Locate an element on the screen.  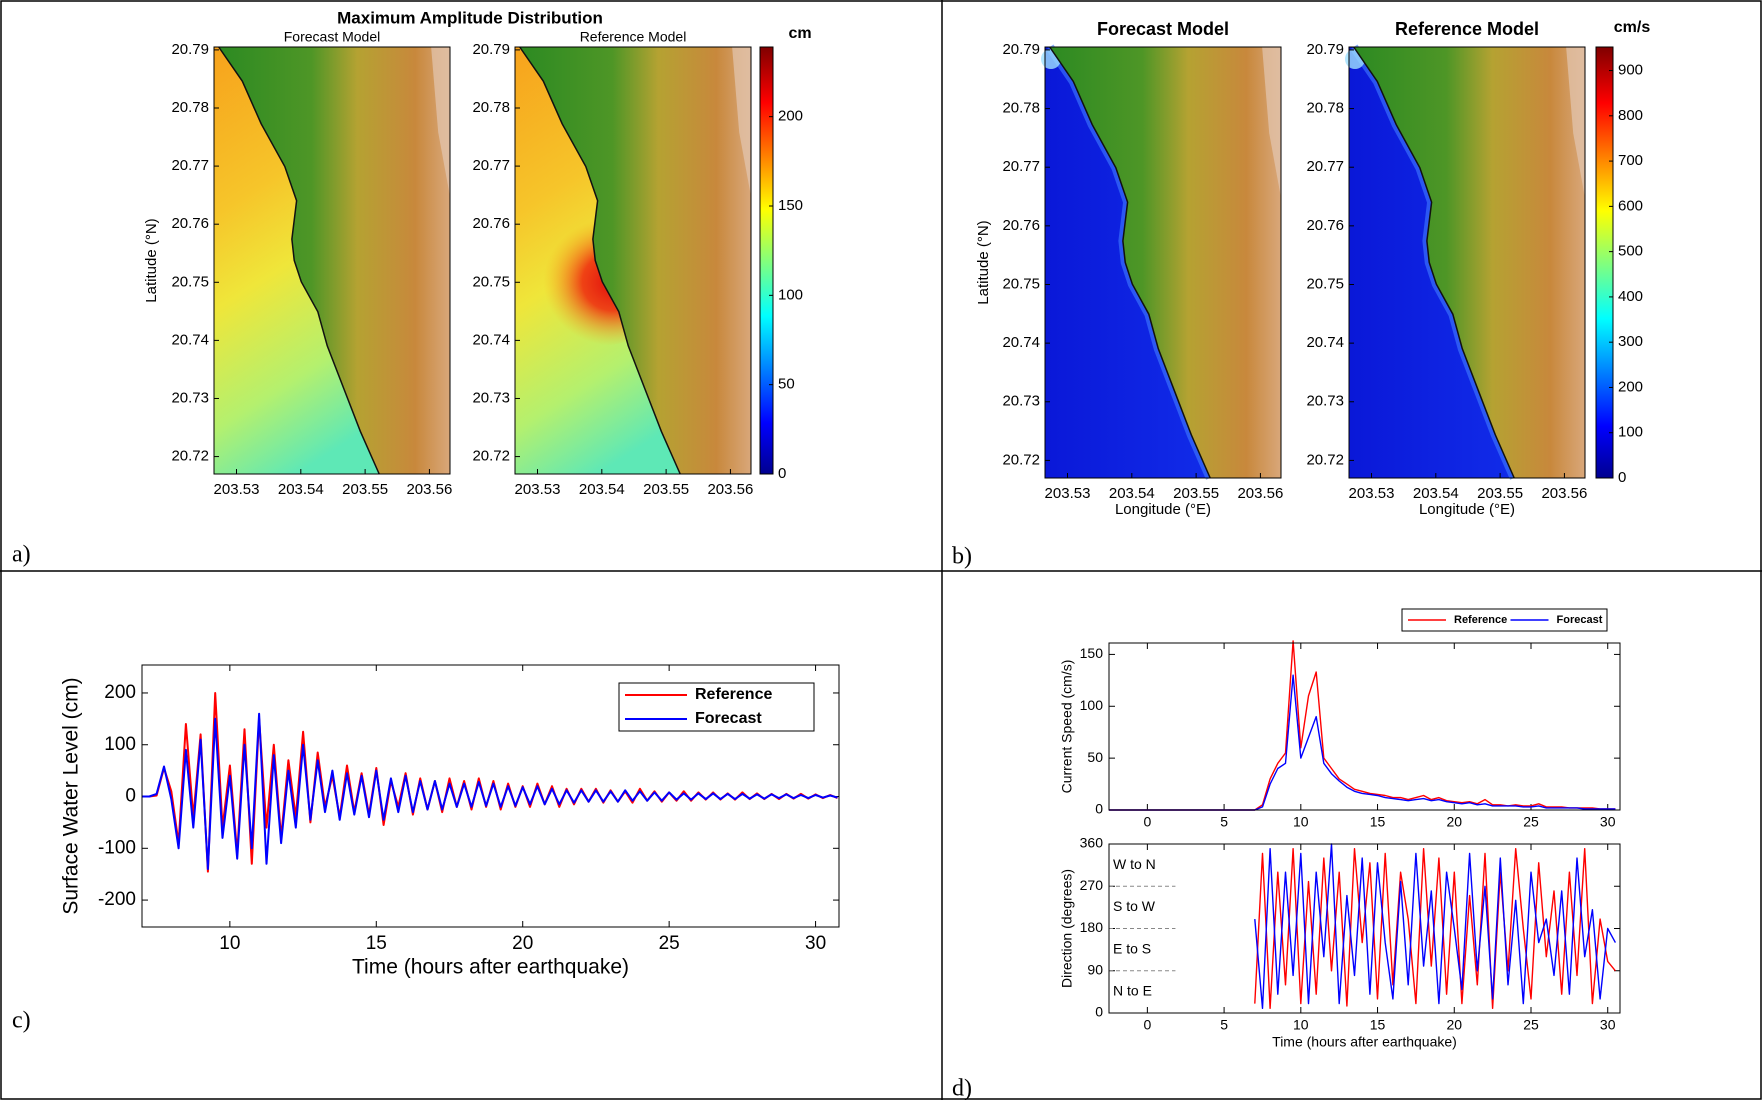
x-tick-label: 0 is located at coordinates (1147, 1024).